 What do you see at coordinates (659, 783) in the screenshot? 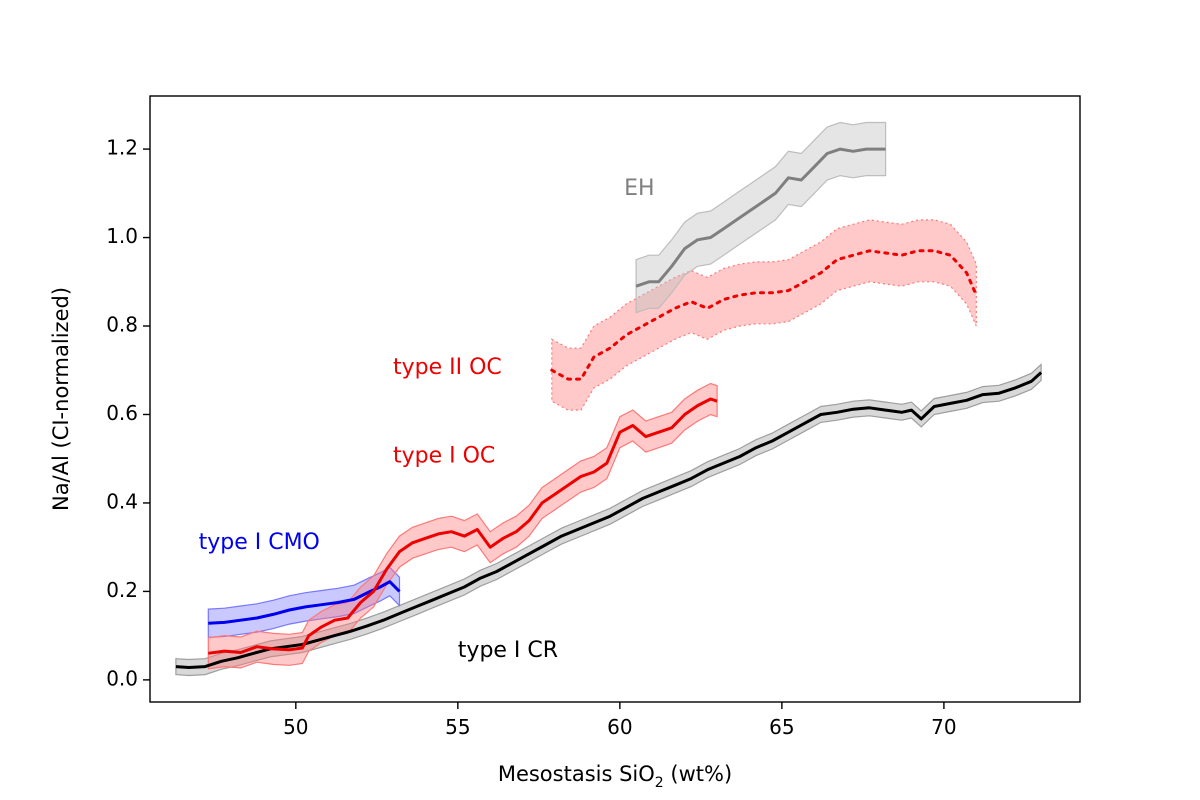
I see `x-axis-title-subscript: 2` at bounding box center [659, 783].